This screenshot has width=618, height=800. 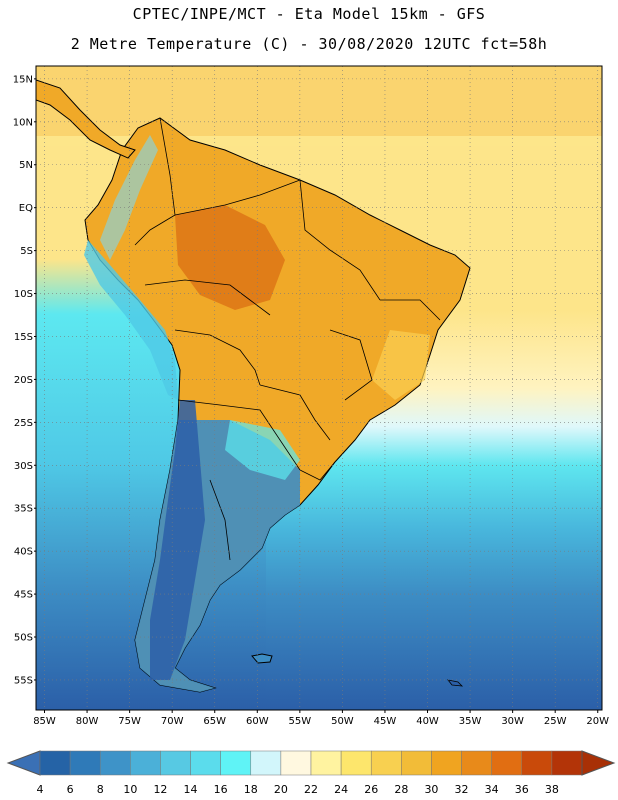 What do you see at coordinates (70, 789) in the screenshot?
I see `colorbar-tick-label: 6` at bounding box center [70, 789].